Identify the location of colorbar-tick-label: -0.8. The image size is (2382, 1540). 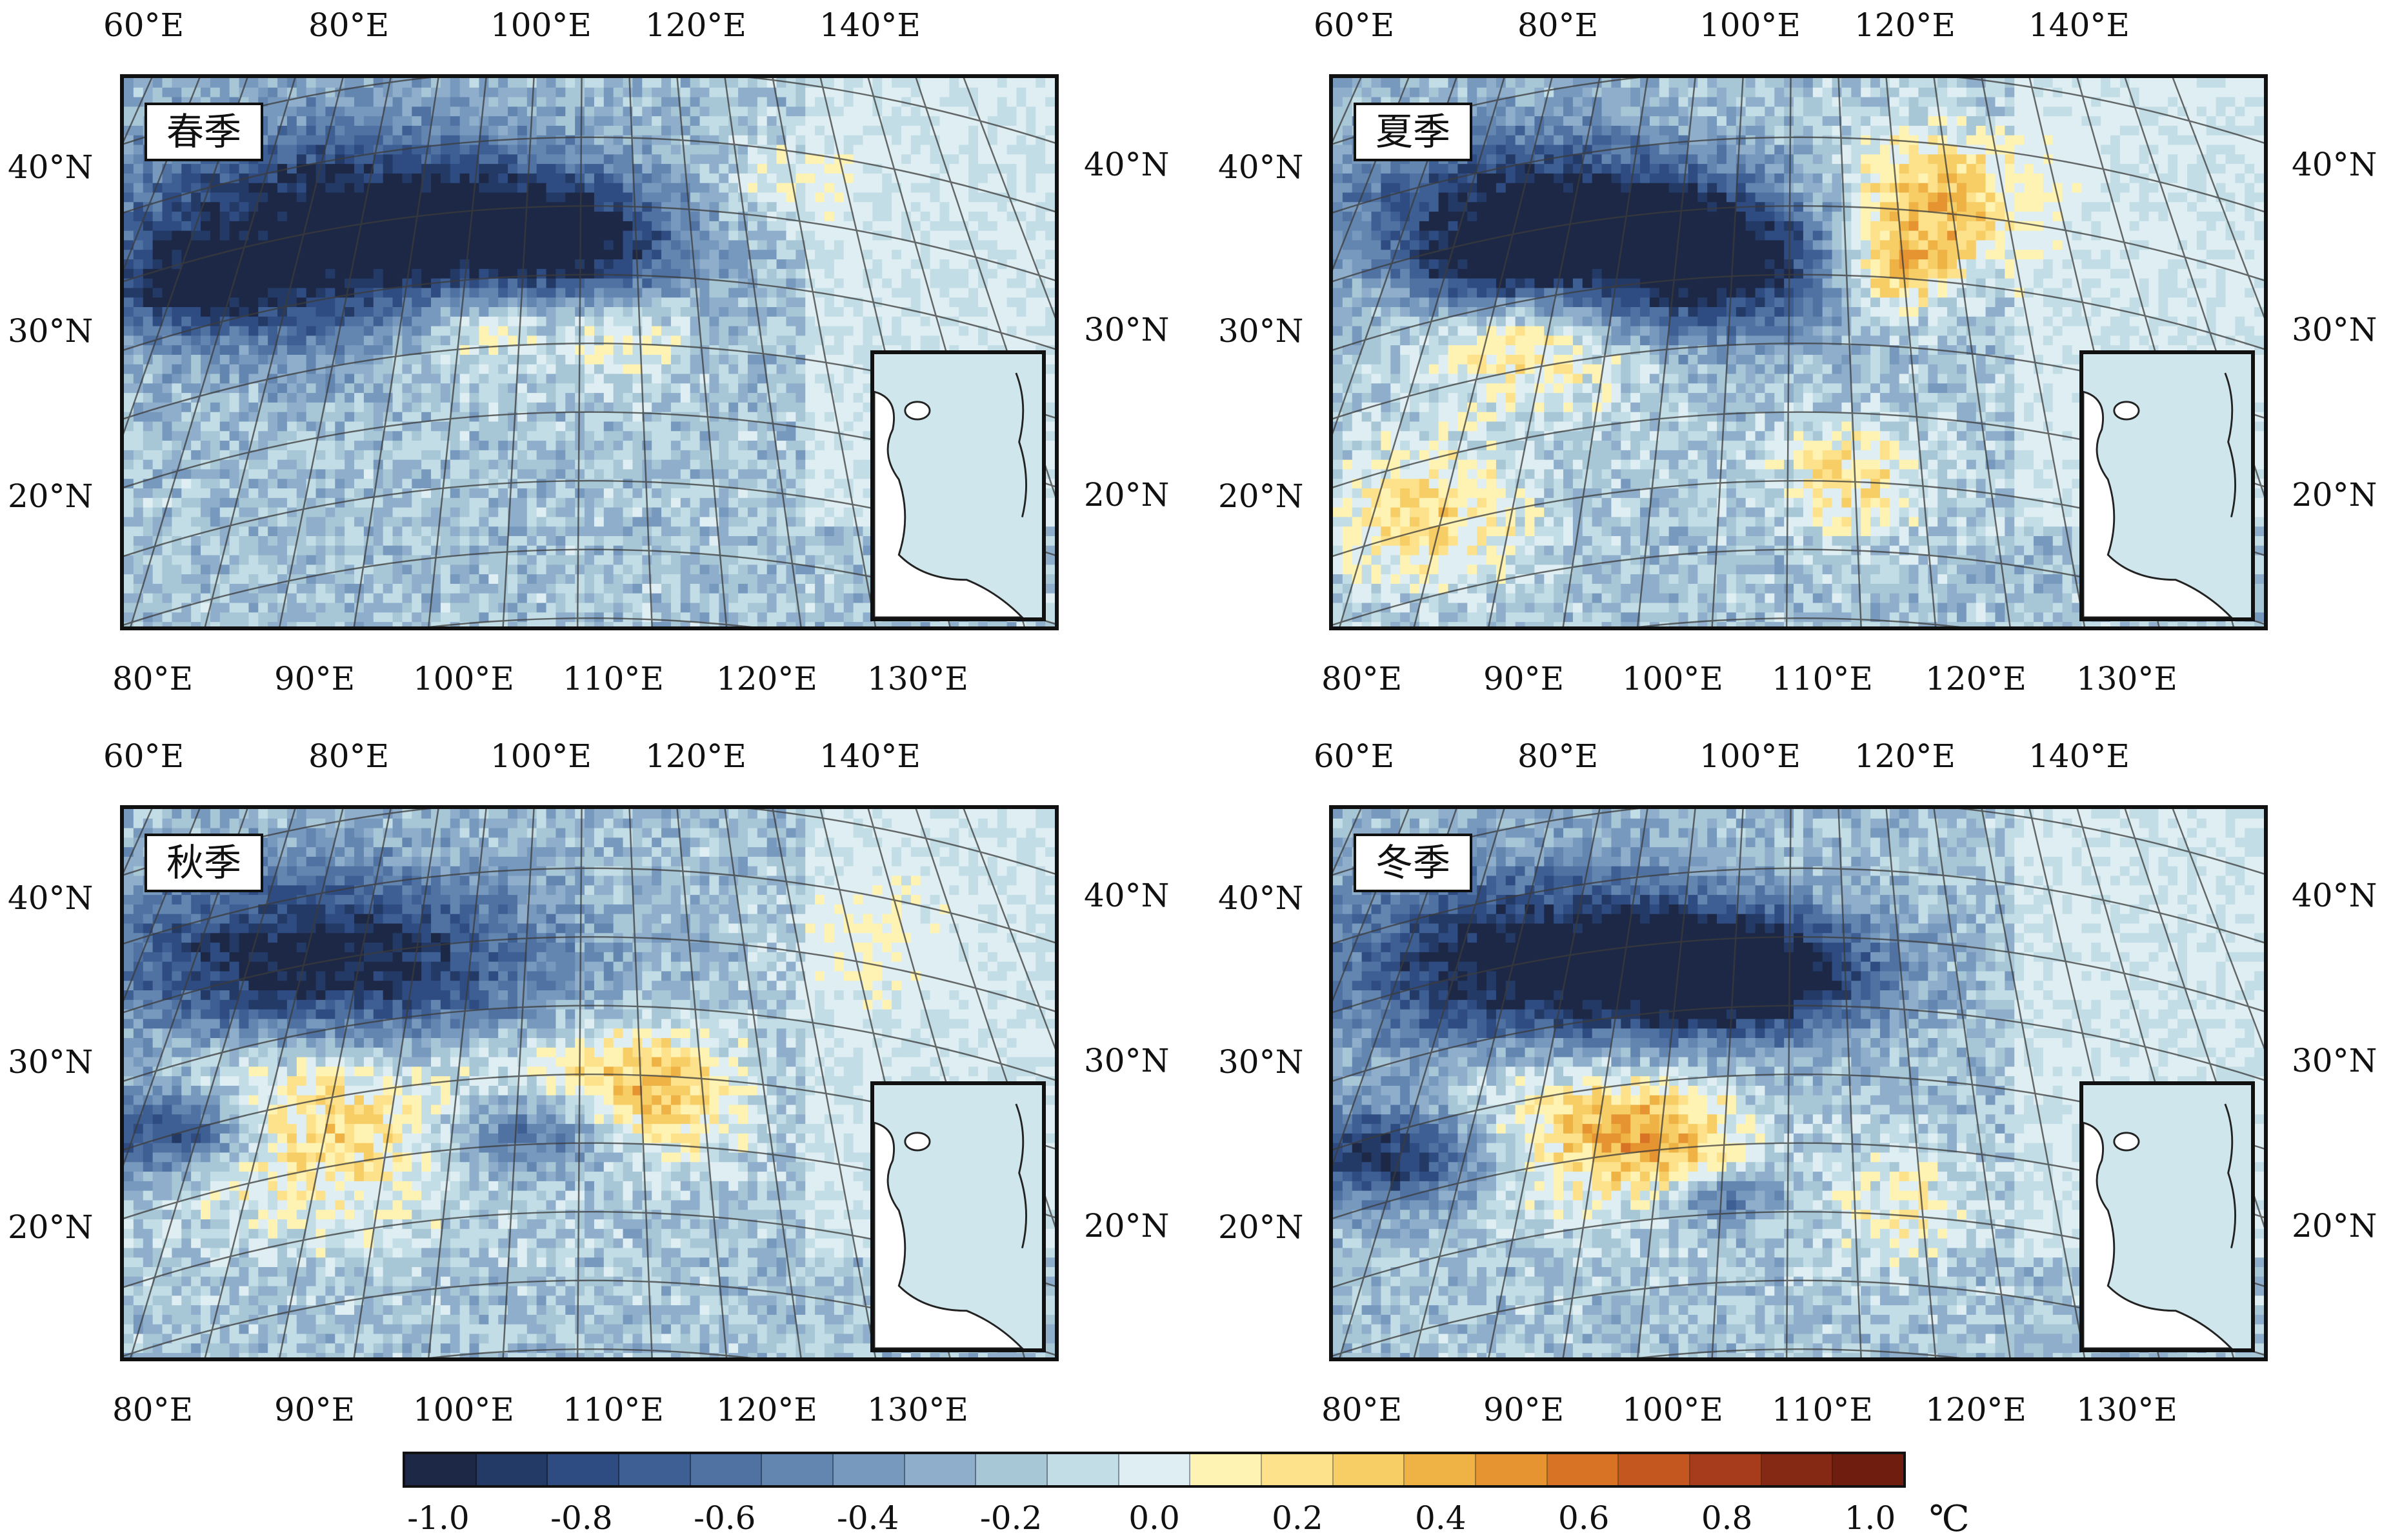
(581, 1518).